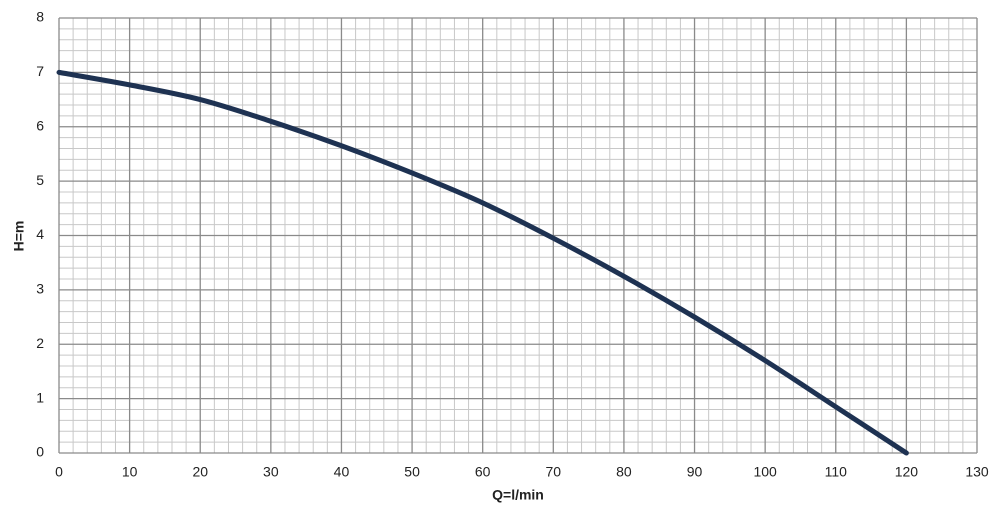 Image resolution: width=999 pixels, height=523 pixels. What do you see at coordinates (59, 472) in the screenshot?
I see `x-tick-label: 0` at bounding box center [59, 472].